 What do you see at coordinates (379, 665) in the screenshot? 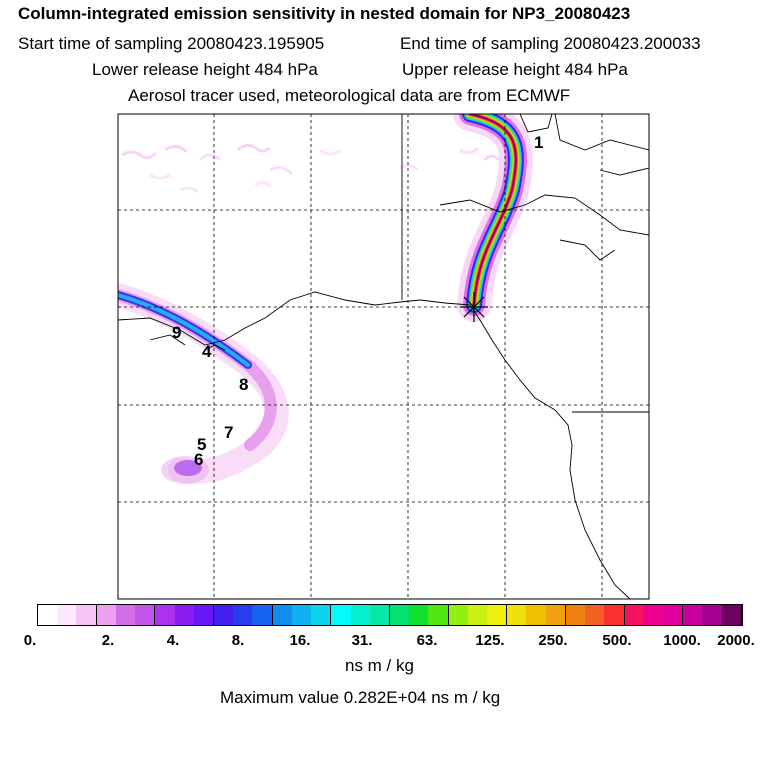
I see `colorbar-unit: ns m / kg` at bounding box center [379, 665].